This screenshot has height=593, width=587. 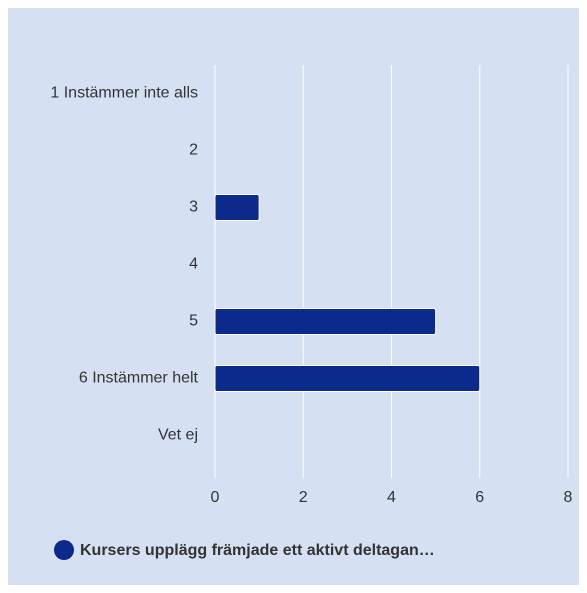 I want to click on legend-marker, so click(x=64, y=550).